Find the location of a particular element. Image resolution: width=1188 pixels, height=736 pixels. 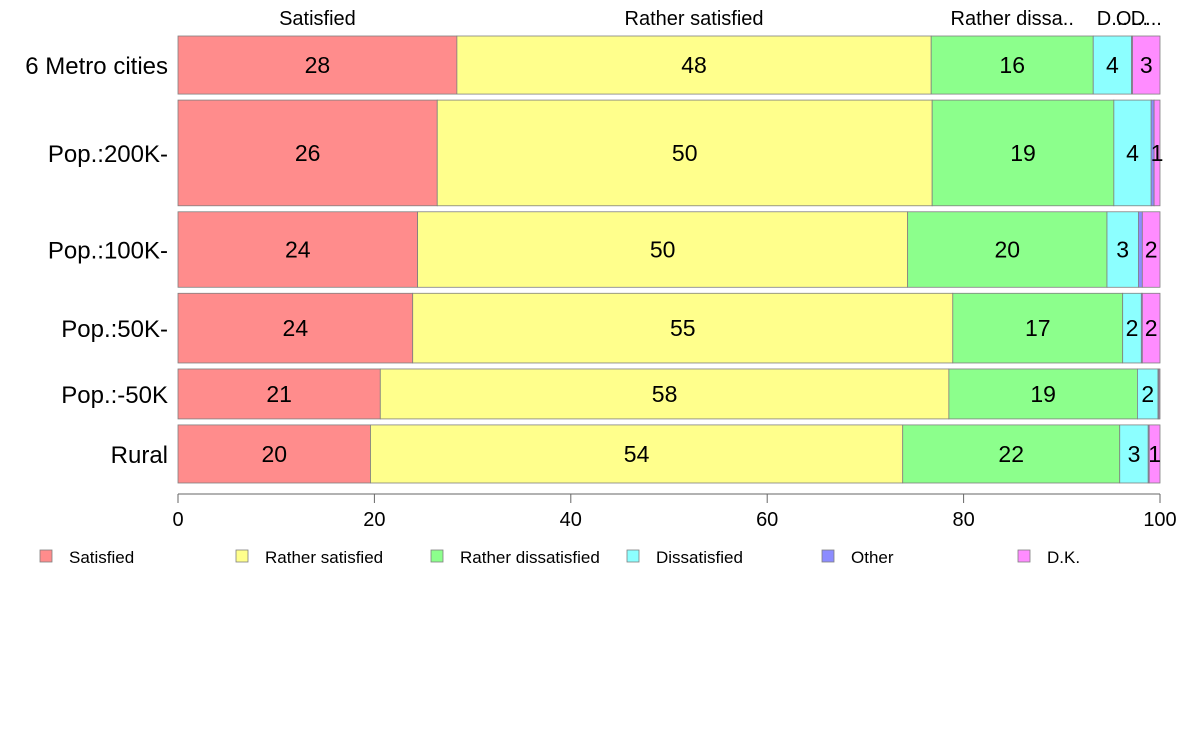

legend-label: Other is located at coordinates (872, 557).